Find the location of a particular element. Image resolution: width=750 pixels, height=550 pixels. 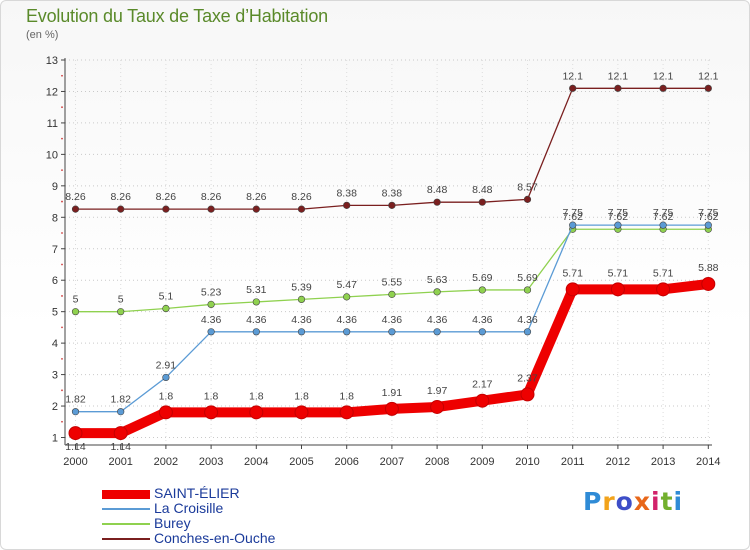

legend-item: SAINT-ÉLIER is located at coordinates (232, 493).